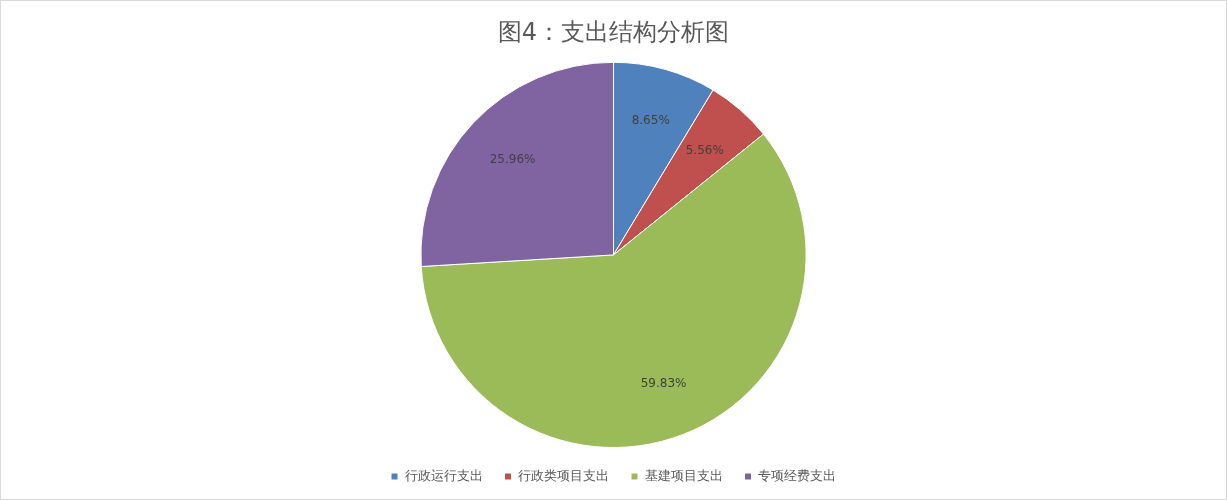 This screenshot has width=1227, height=500. What do you see at coordinates (443, 475) in the screenshot?
I see `legend-label: 行政运行支出` at bounding box center [443, 475].